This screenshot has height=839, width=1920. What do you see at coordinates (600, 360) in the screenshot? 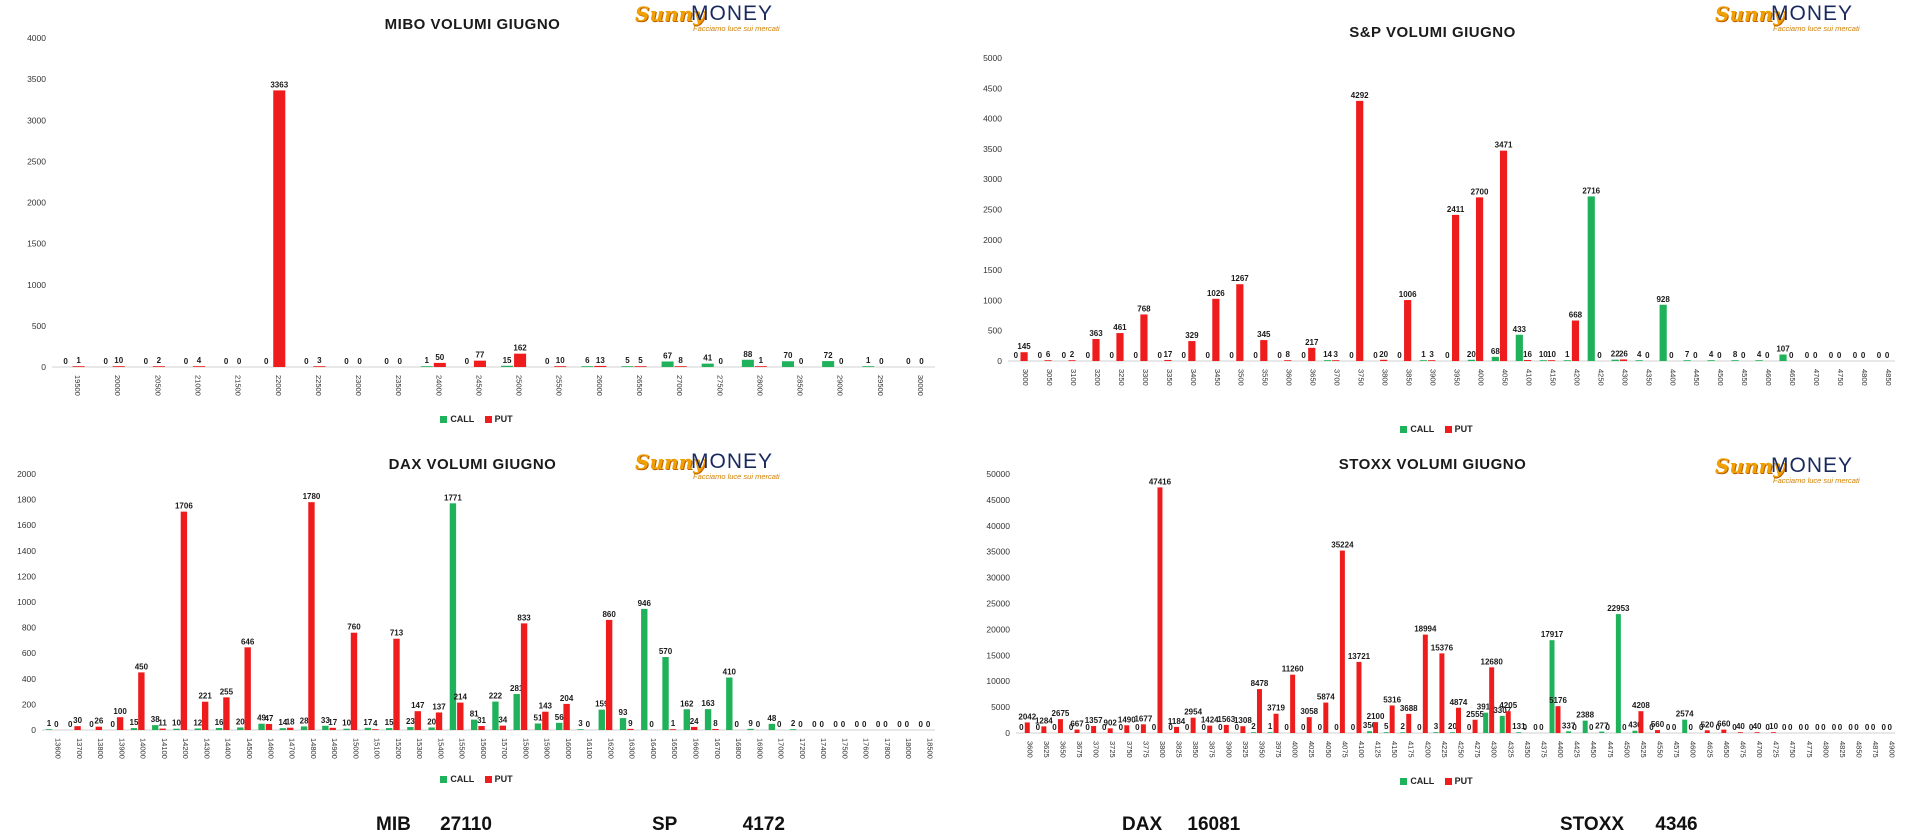
I see `data-label: 13` at bounding box center [600, 360].